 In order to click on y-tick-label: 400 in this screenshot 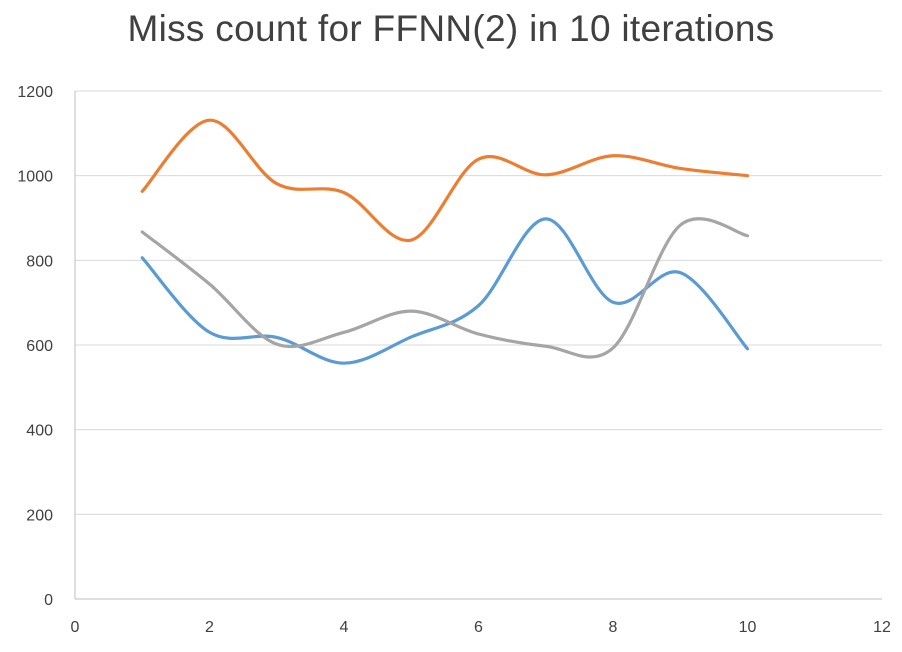, I will do `click(39, 431)`.